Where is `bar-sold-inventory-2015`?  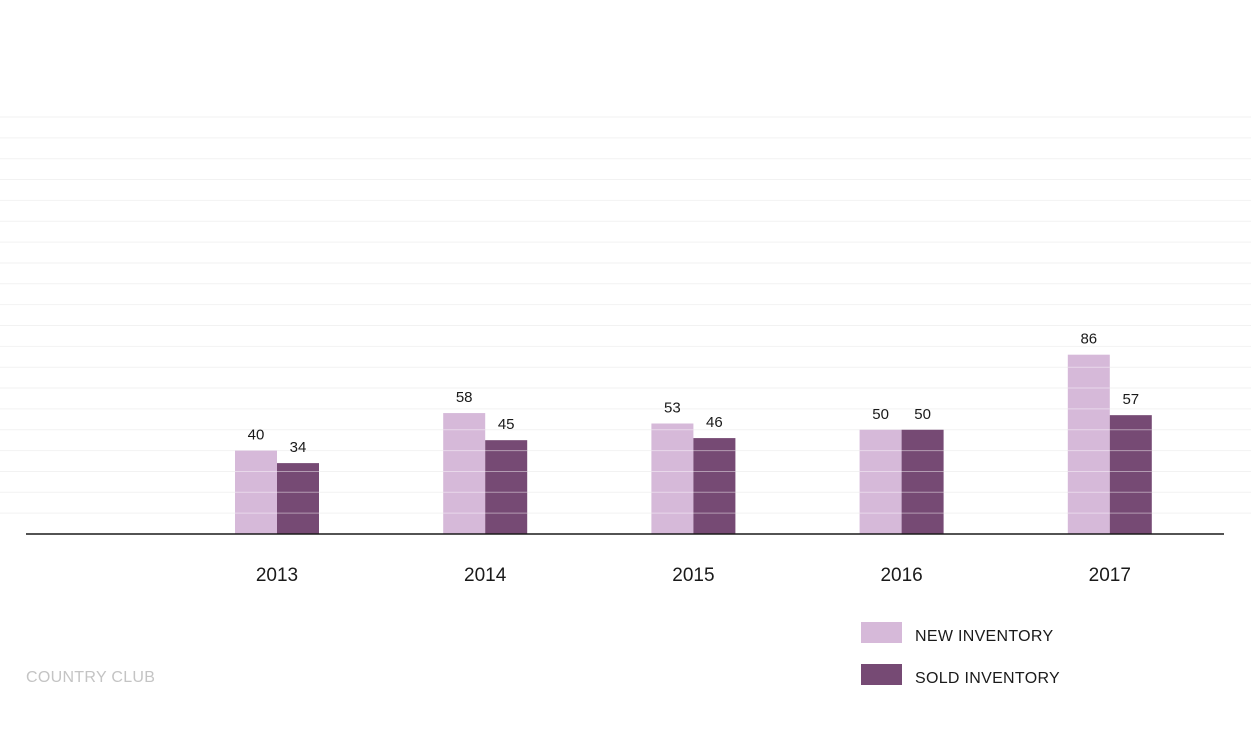 bar-sold-inventory-2015 is located at coordinates (714, 486).